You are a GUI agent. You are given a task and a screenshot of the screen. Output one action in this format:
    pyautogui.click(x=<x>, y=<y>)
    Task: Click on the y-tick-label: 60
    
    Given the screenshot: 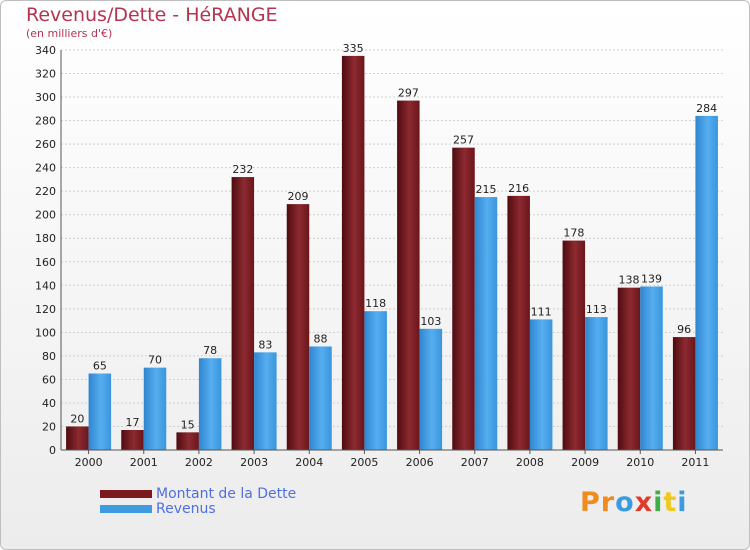 What is the action you would take?
    pyautogui.click(x=49, y=379)
    